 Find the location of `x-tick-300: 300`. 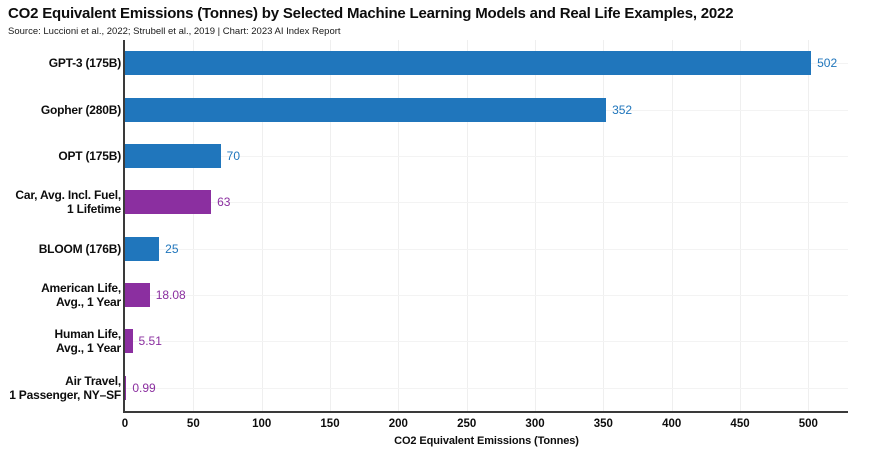

x-tick-300: 300 is located at coordinates (535, 424).